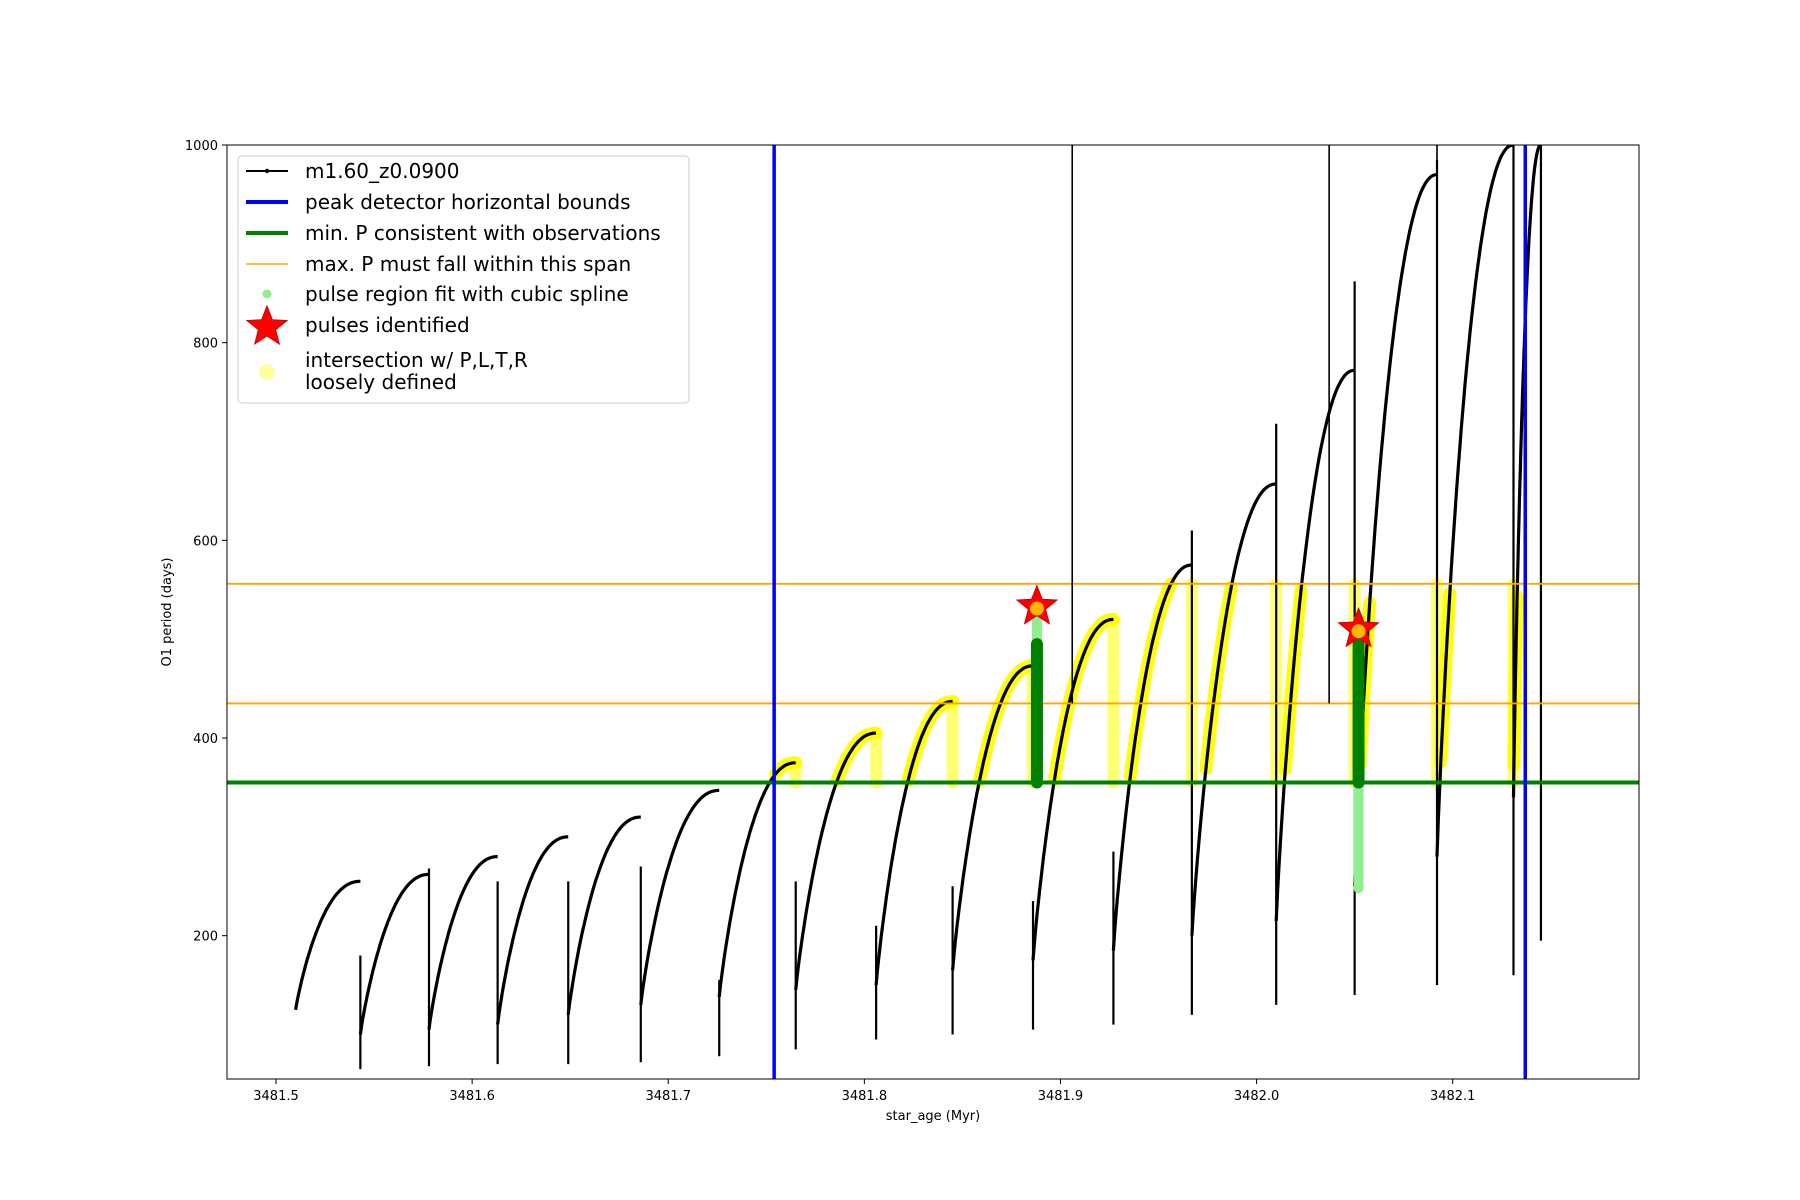 The height and width of the screenshot is (1200, 1800). I want to click on legend-frame, so click(463, 279).